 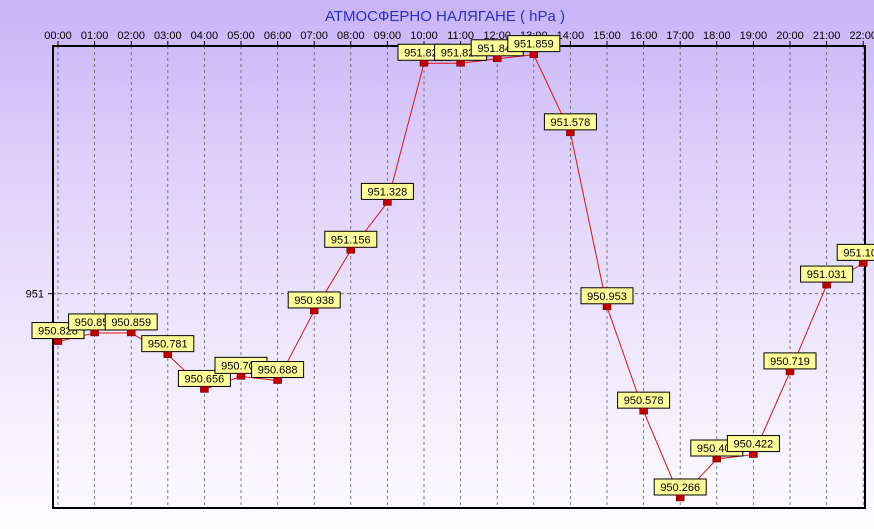 I want to click on data-label: 951.031, so click(x=827, y=275).